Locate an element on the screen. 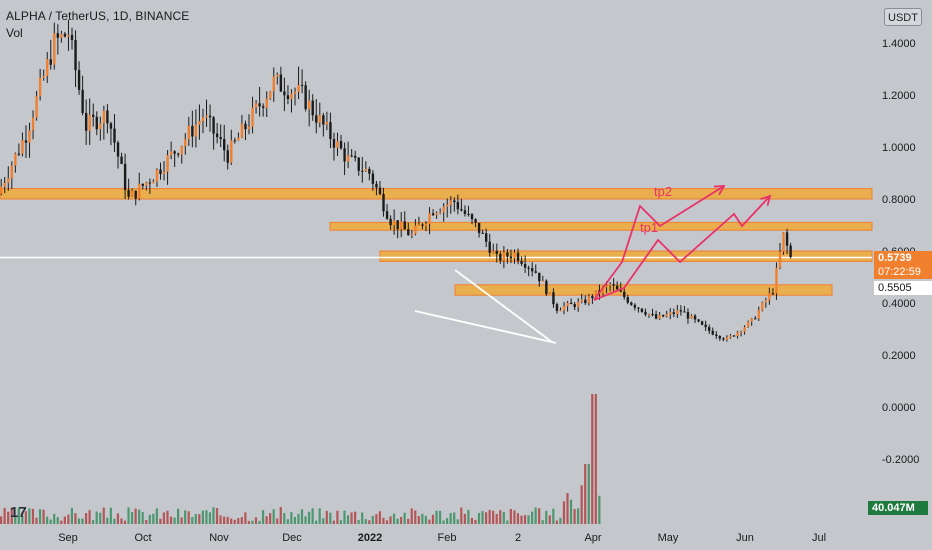 The height and width of the screenshot is (550, 932). time-axis: Sep Oct Nov Dec 2022 Feb 2 Apr May Jun Jul is located at coordinates (442, 538).